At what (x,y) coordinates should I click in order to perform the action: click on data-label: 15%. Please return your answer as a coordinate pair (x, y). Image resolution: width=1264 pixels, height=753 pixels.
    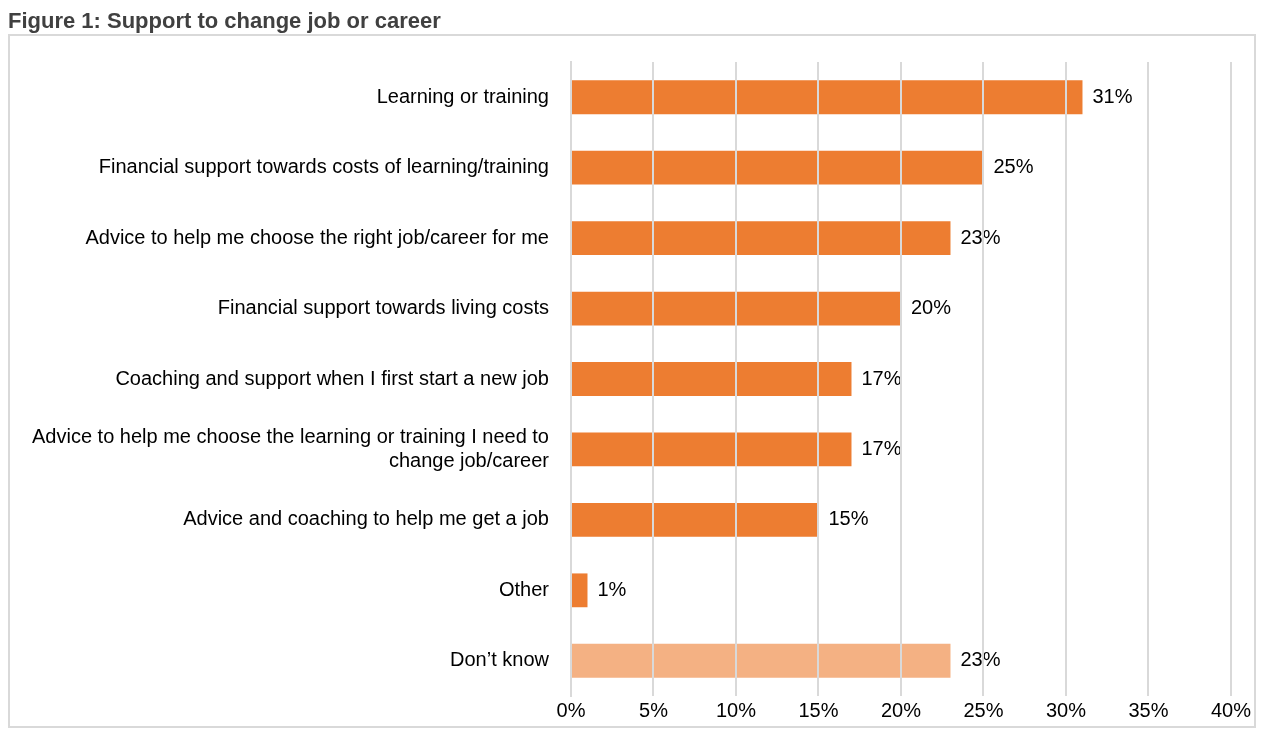
    Looking at the image, I should click on (848, 518).